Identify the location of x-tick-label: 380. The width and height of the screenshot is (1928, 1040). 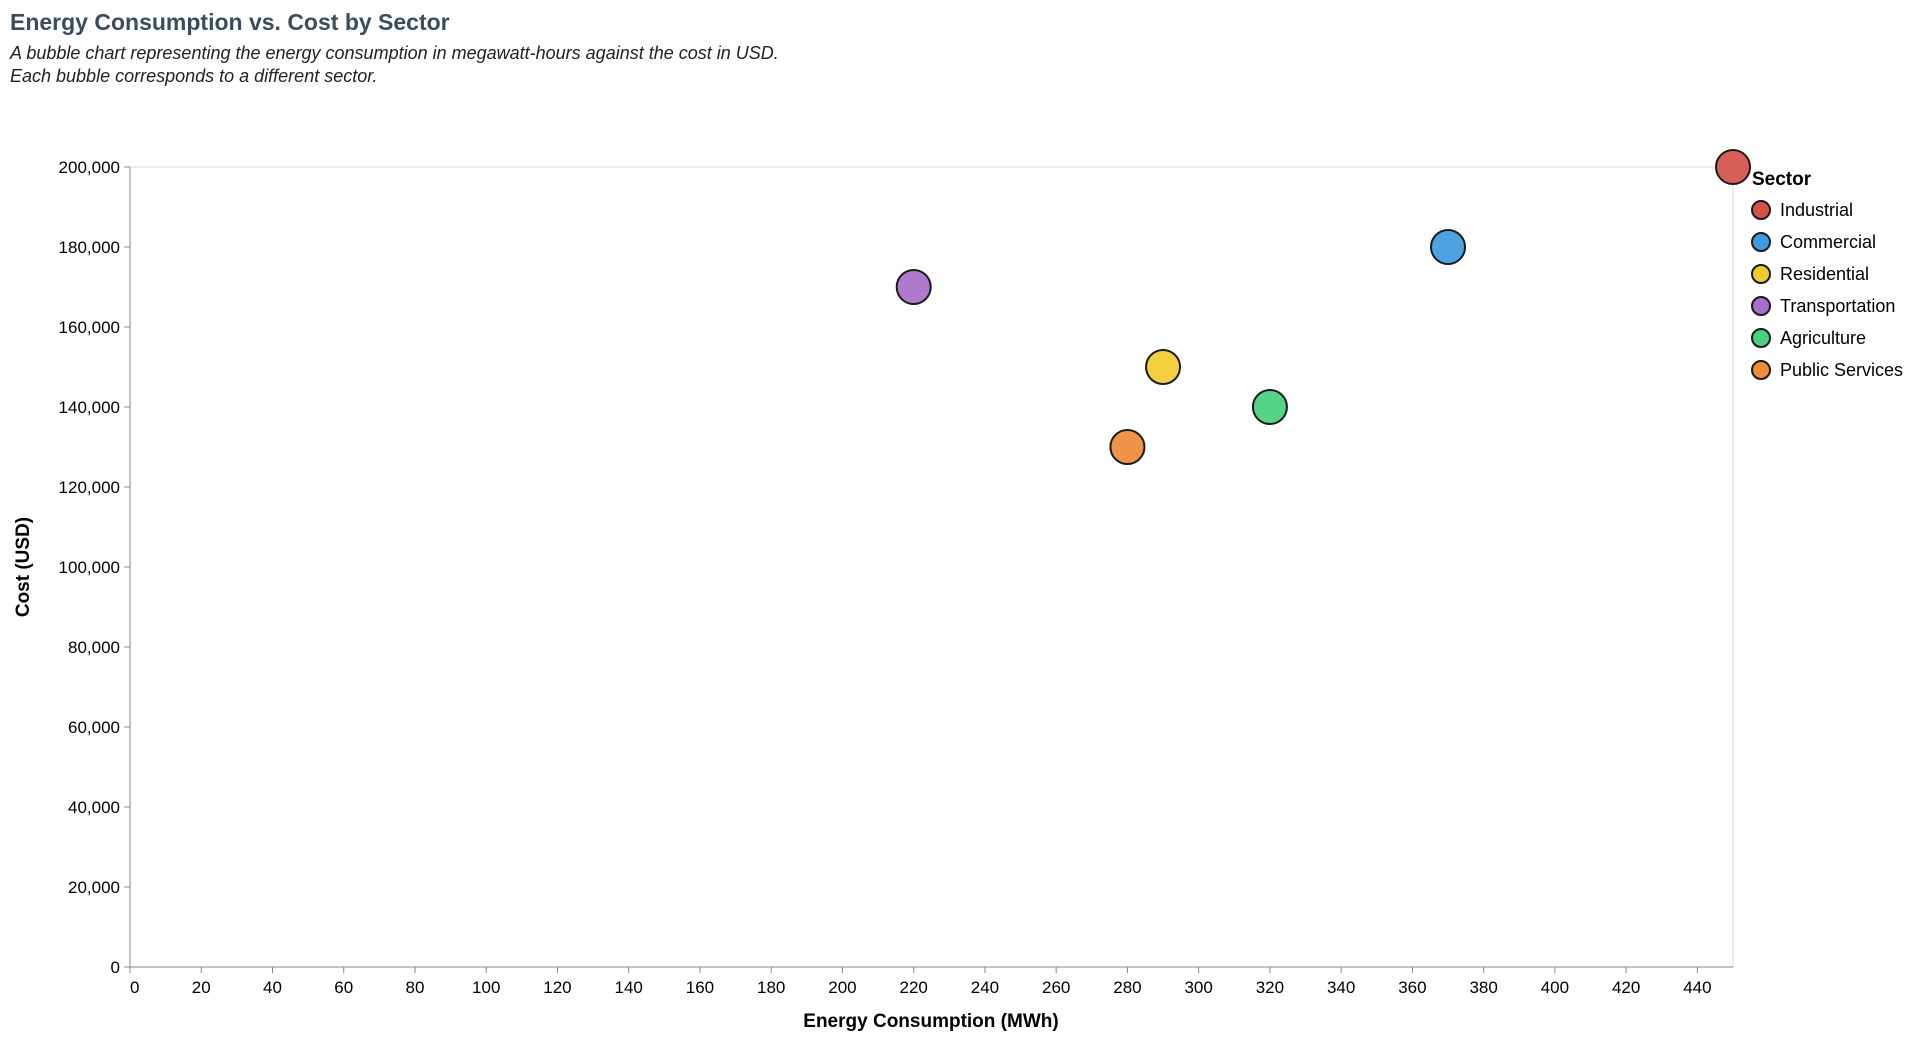
(1483, 987).